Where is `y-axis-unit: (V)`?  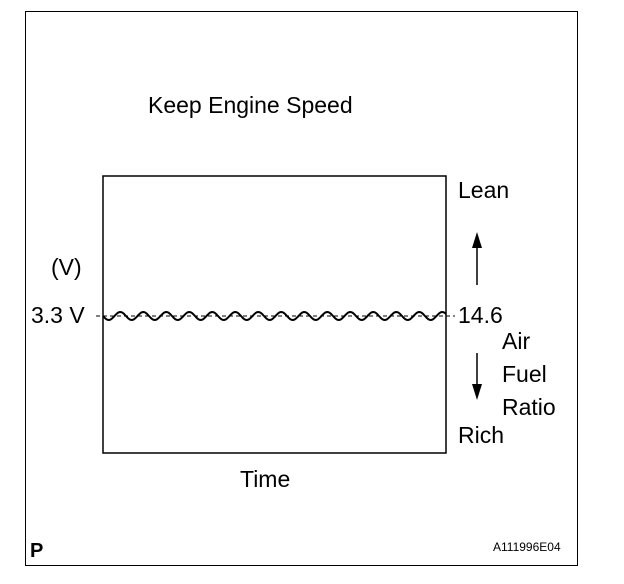 y-axis-unit: (V) is located at coordinates (66, 267).